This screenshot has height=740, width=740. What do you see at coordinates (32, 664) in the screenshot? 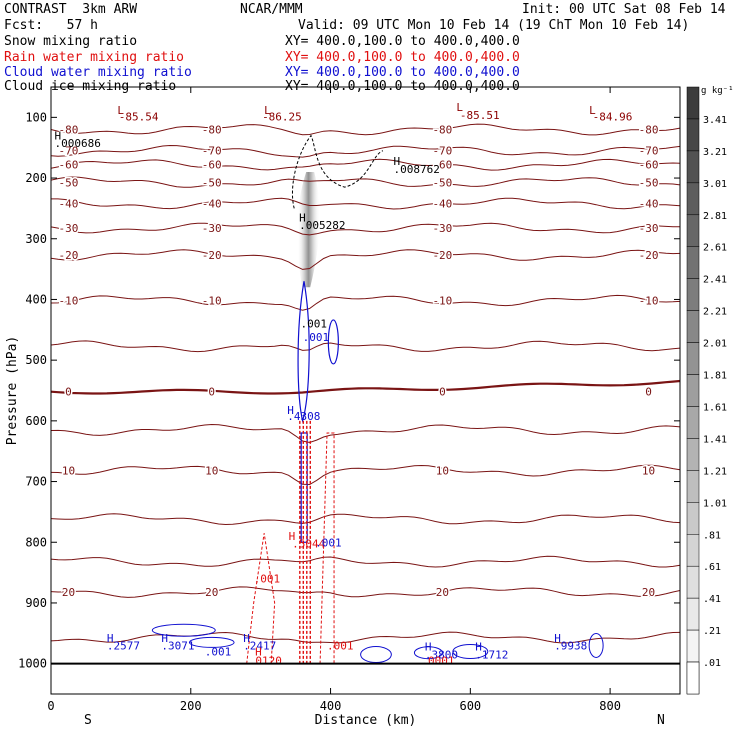
I see `y-tick-label: 1000` at bounding box center [32, 664].